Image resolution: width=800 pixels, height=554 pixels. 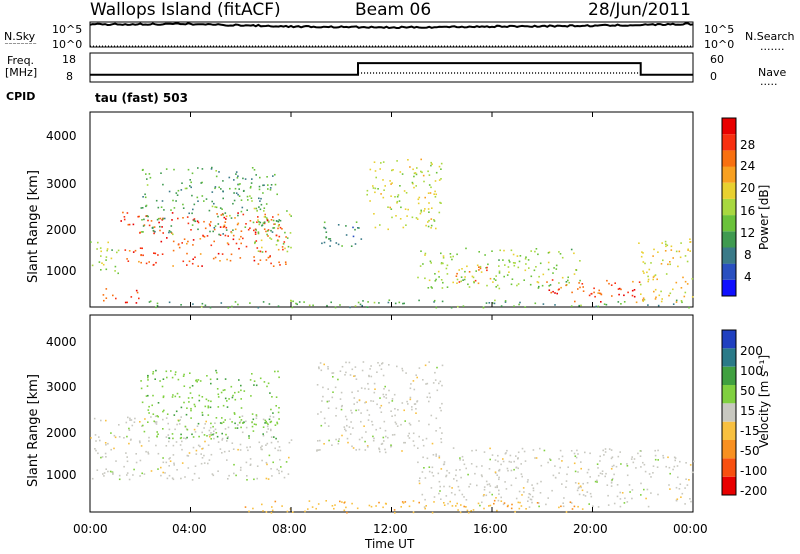 What do you see at coordinates (748, 255) in the screenshot?
I see `power-cb-tick: 8` at bounding box center [748, 255].